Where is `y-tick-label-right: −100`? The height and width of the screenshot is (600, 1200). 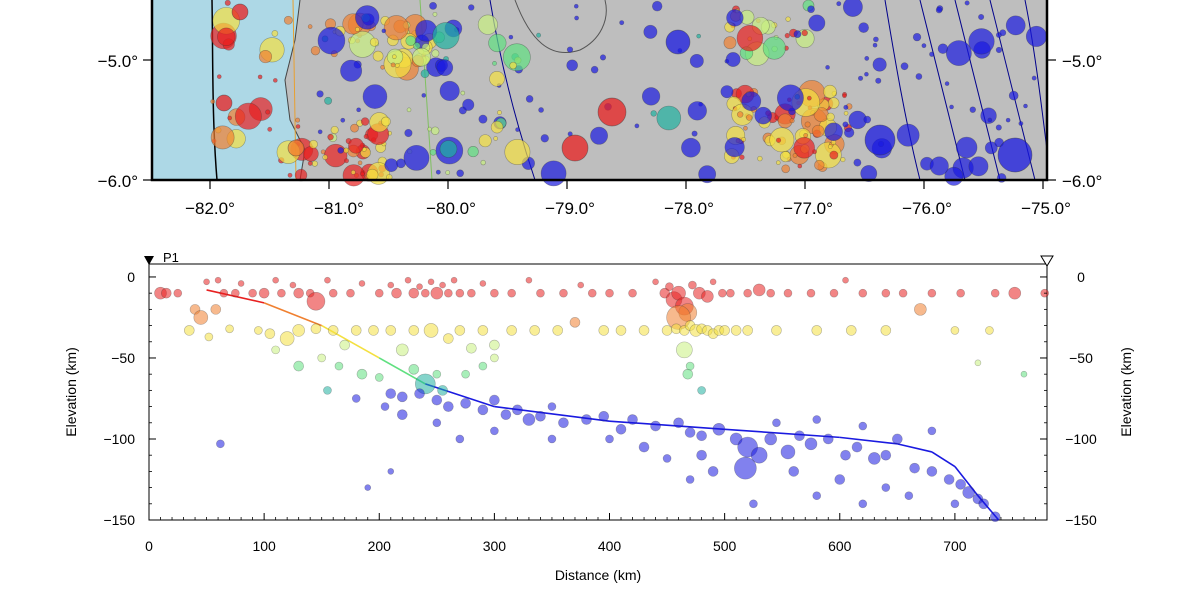 y-tick-label-right: −100 is located at coordinates (1081, 439).